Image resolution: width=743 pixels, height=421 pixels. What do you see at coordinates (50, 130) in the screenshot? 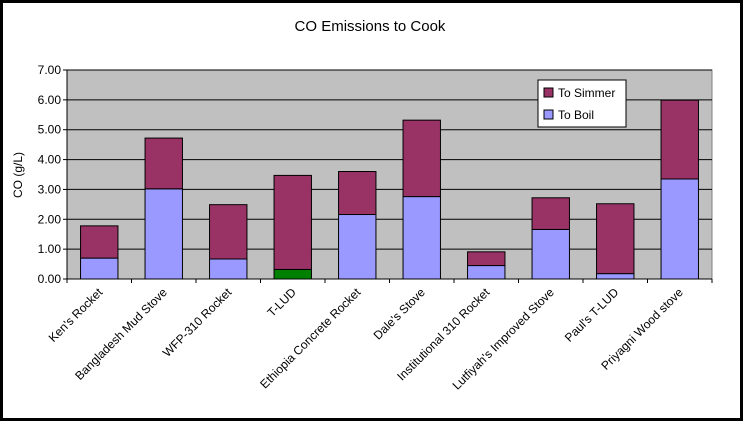
I see `y-tick-label: 5.00` at bounding box center [50, 130].